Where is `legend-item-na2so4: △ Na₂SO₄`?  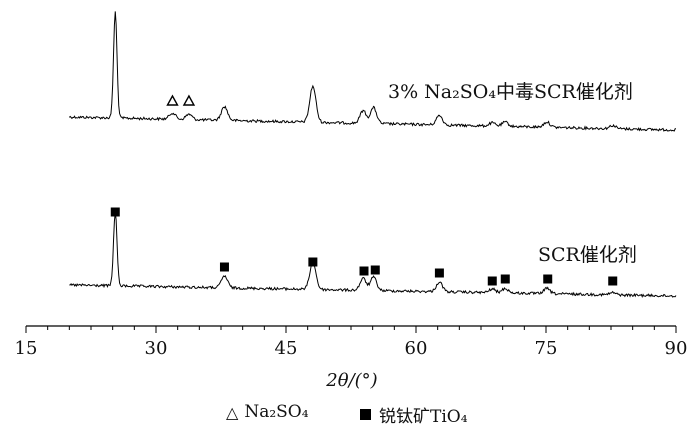
legend-item-na2so4: △ Na₂SO₄ is located at coordinates (267, 412).